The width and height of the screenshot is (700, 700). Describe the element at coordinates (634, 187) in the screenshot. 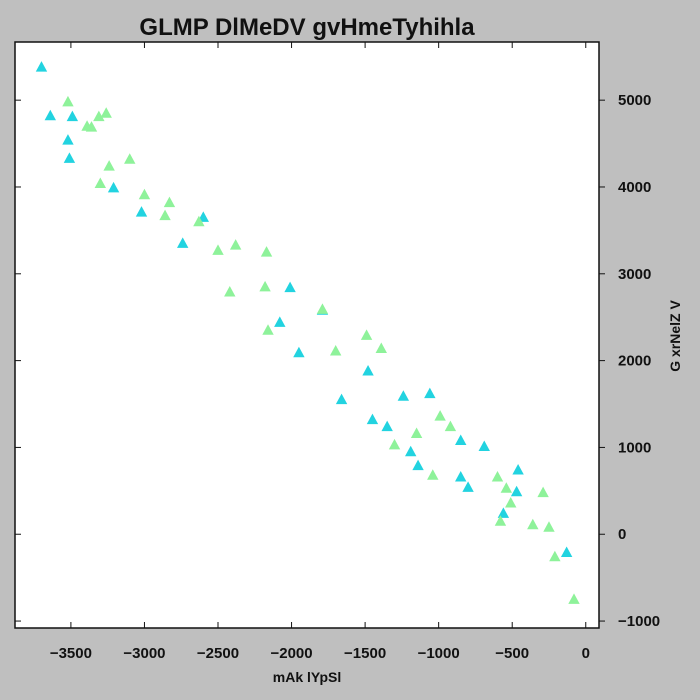

I see `y-tick-label: 4000` at that location.